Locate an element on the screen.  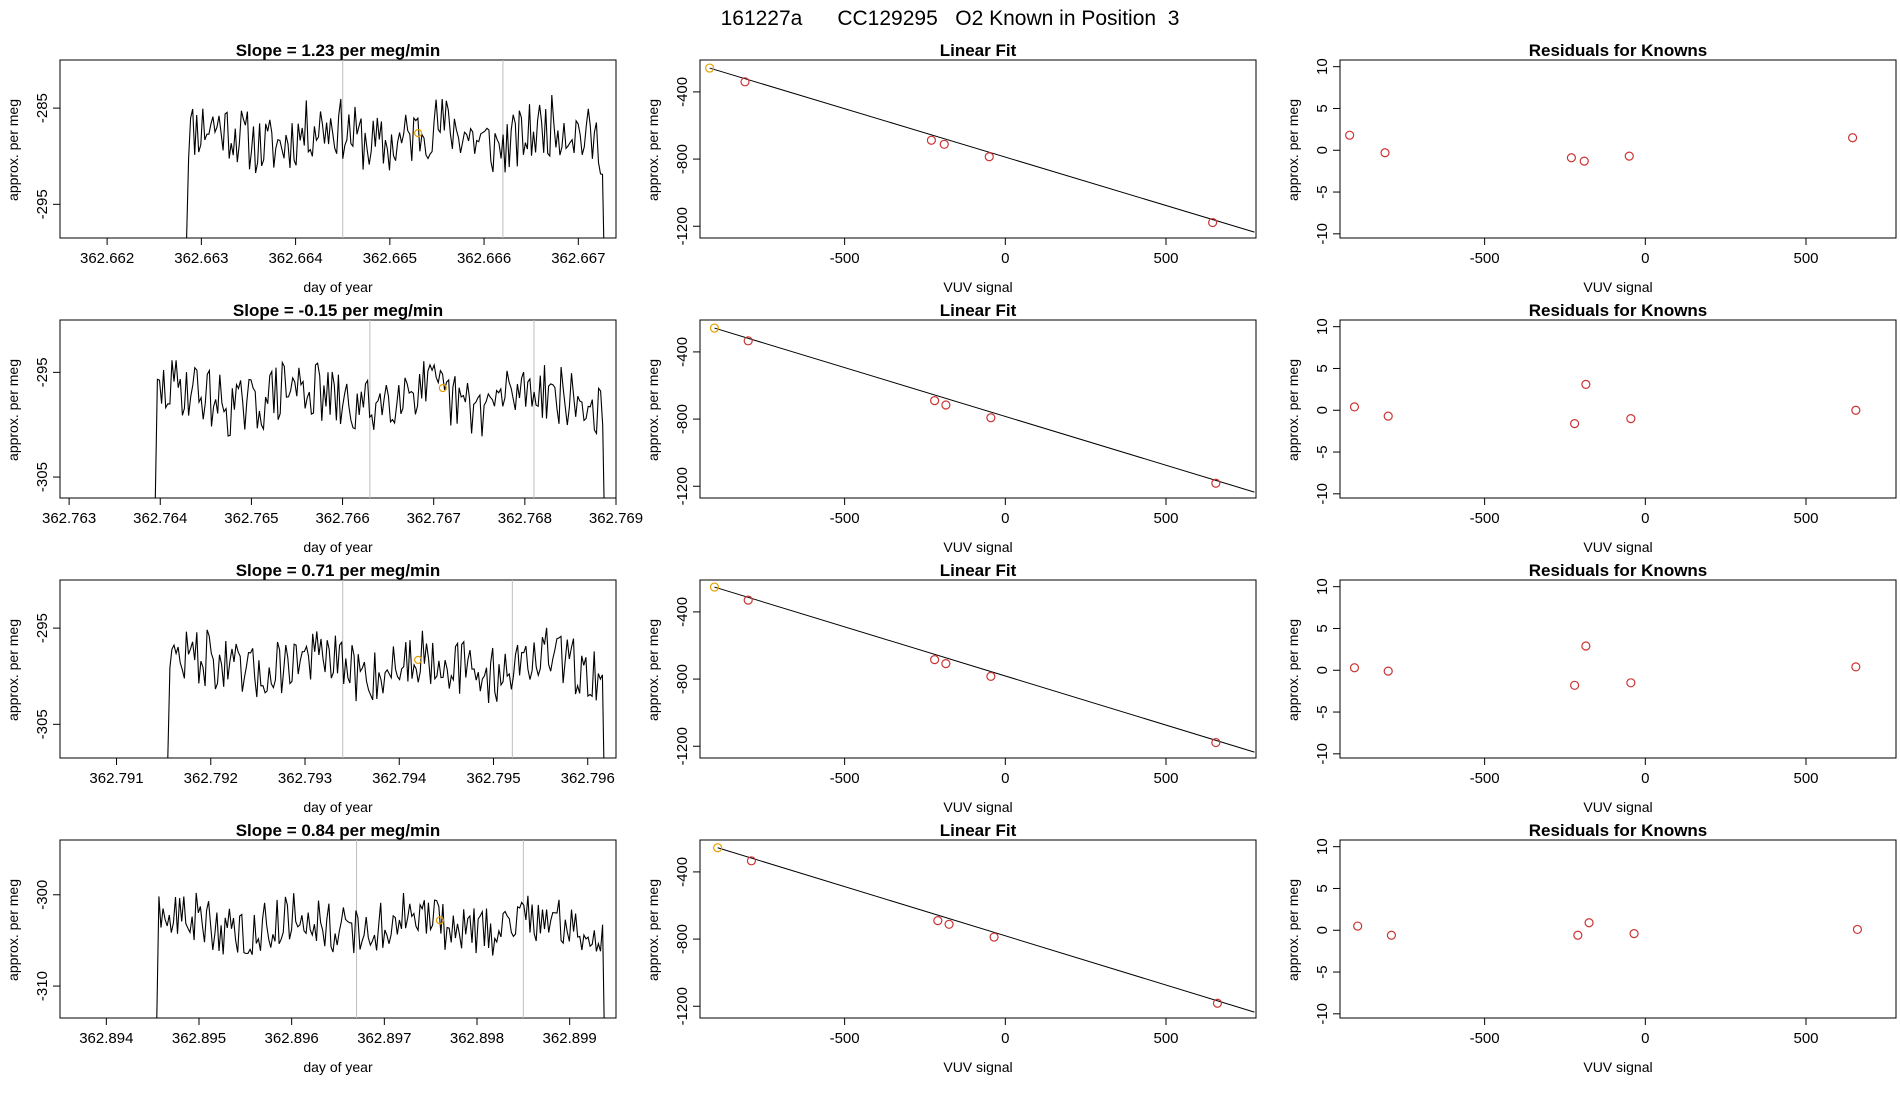
y-axis: -305 -295 is located at coordinates (47, 424).